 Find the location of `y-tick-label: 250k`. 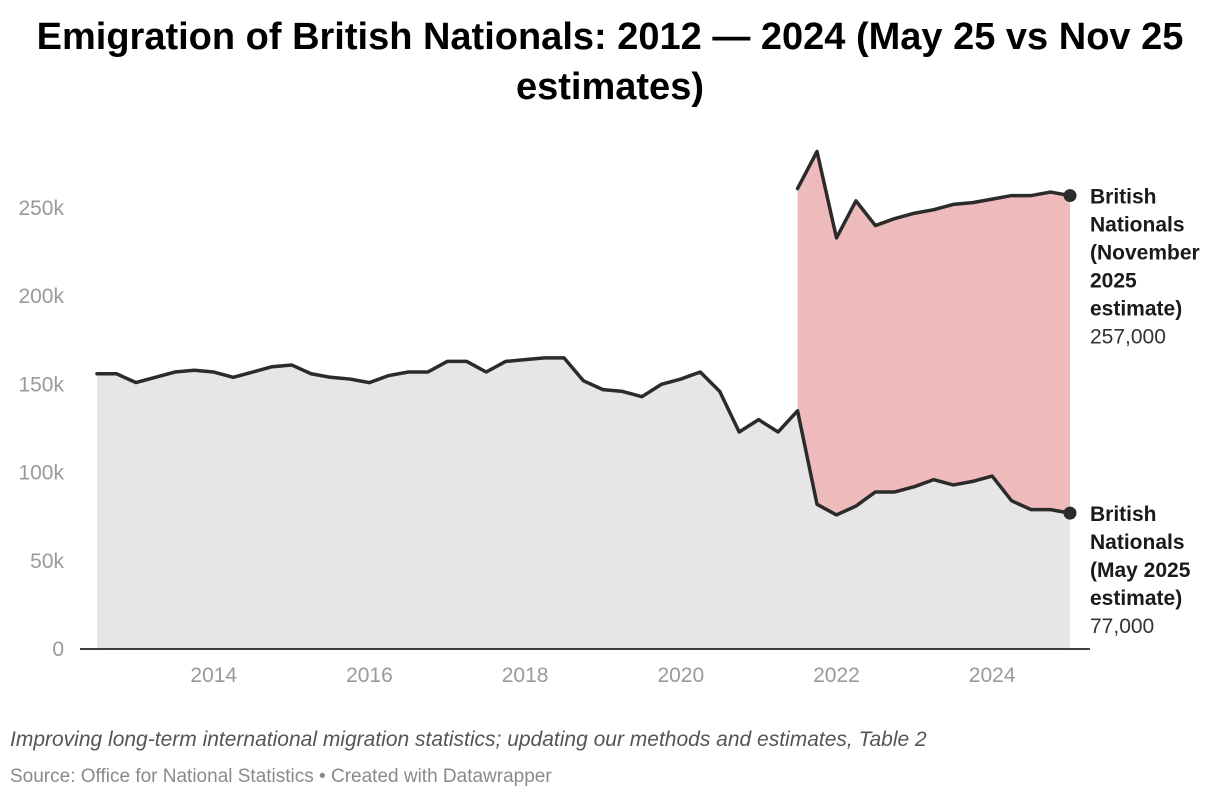

y-tick-label: 250k is located at coordinates (41, 208).